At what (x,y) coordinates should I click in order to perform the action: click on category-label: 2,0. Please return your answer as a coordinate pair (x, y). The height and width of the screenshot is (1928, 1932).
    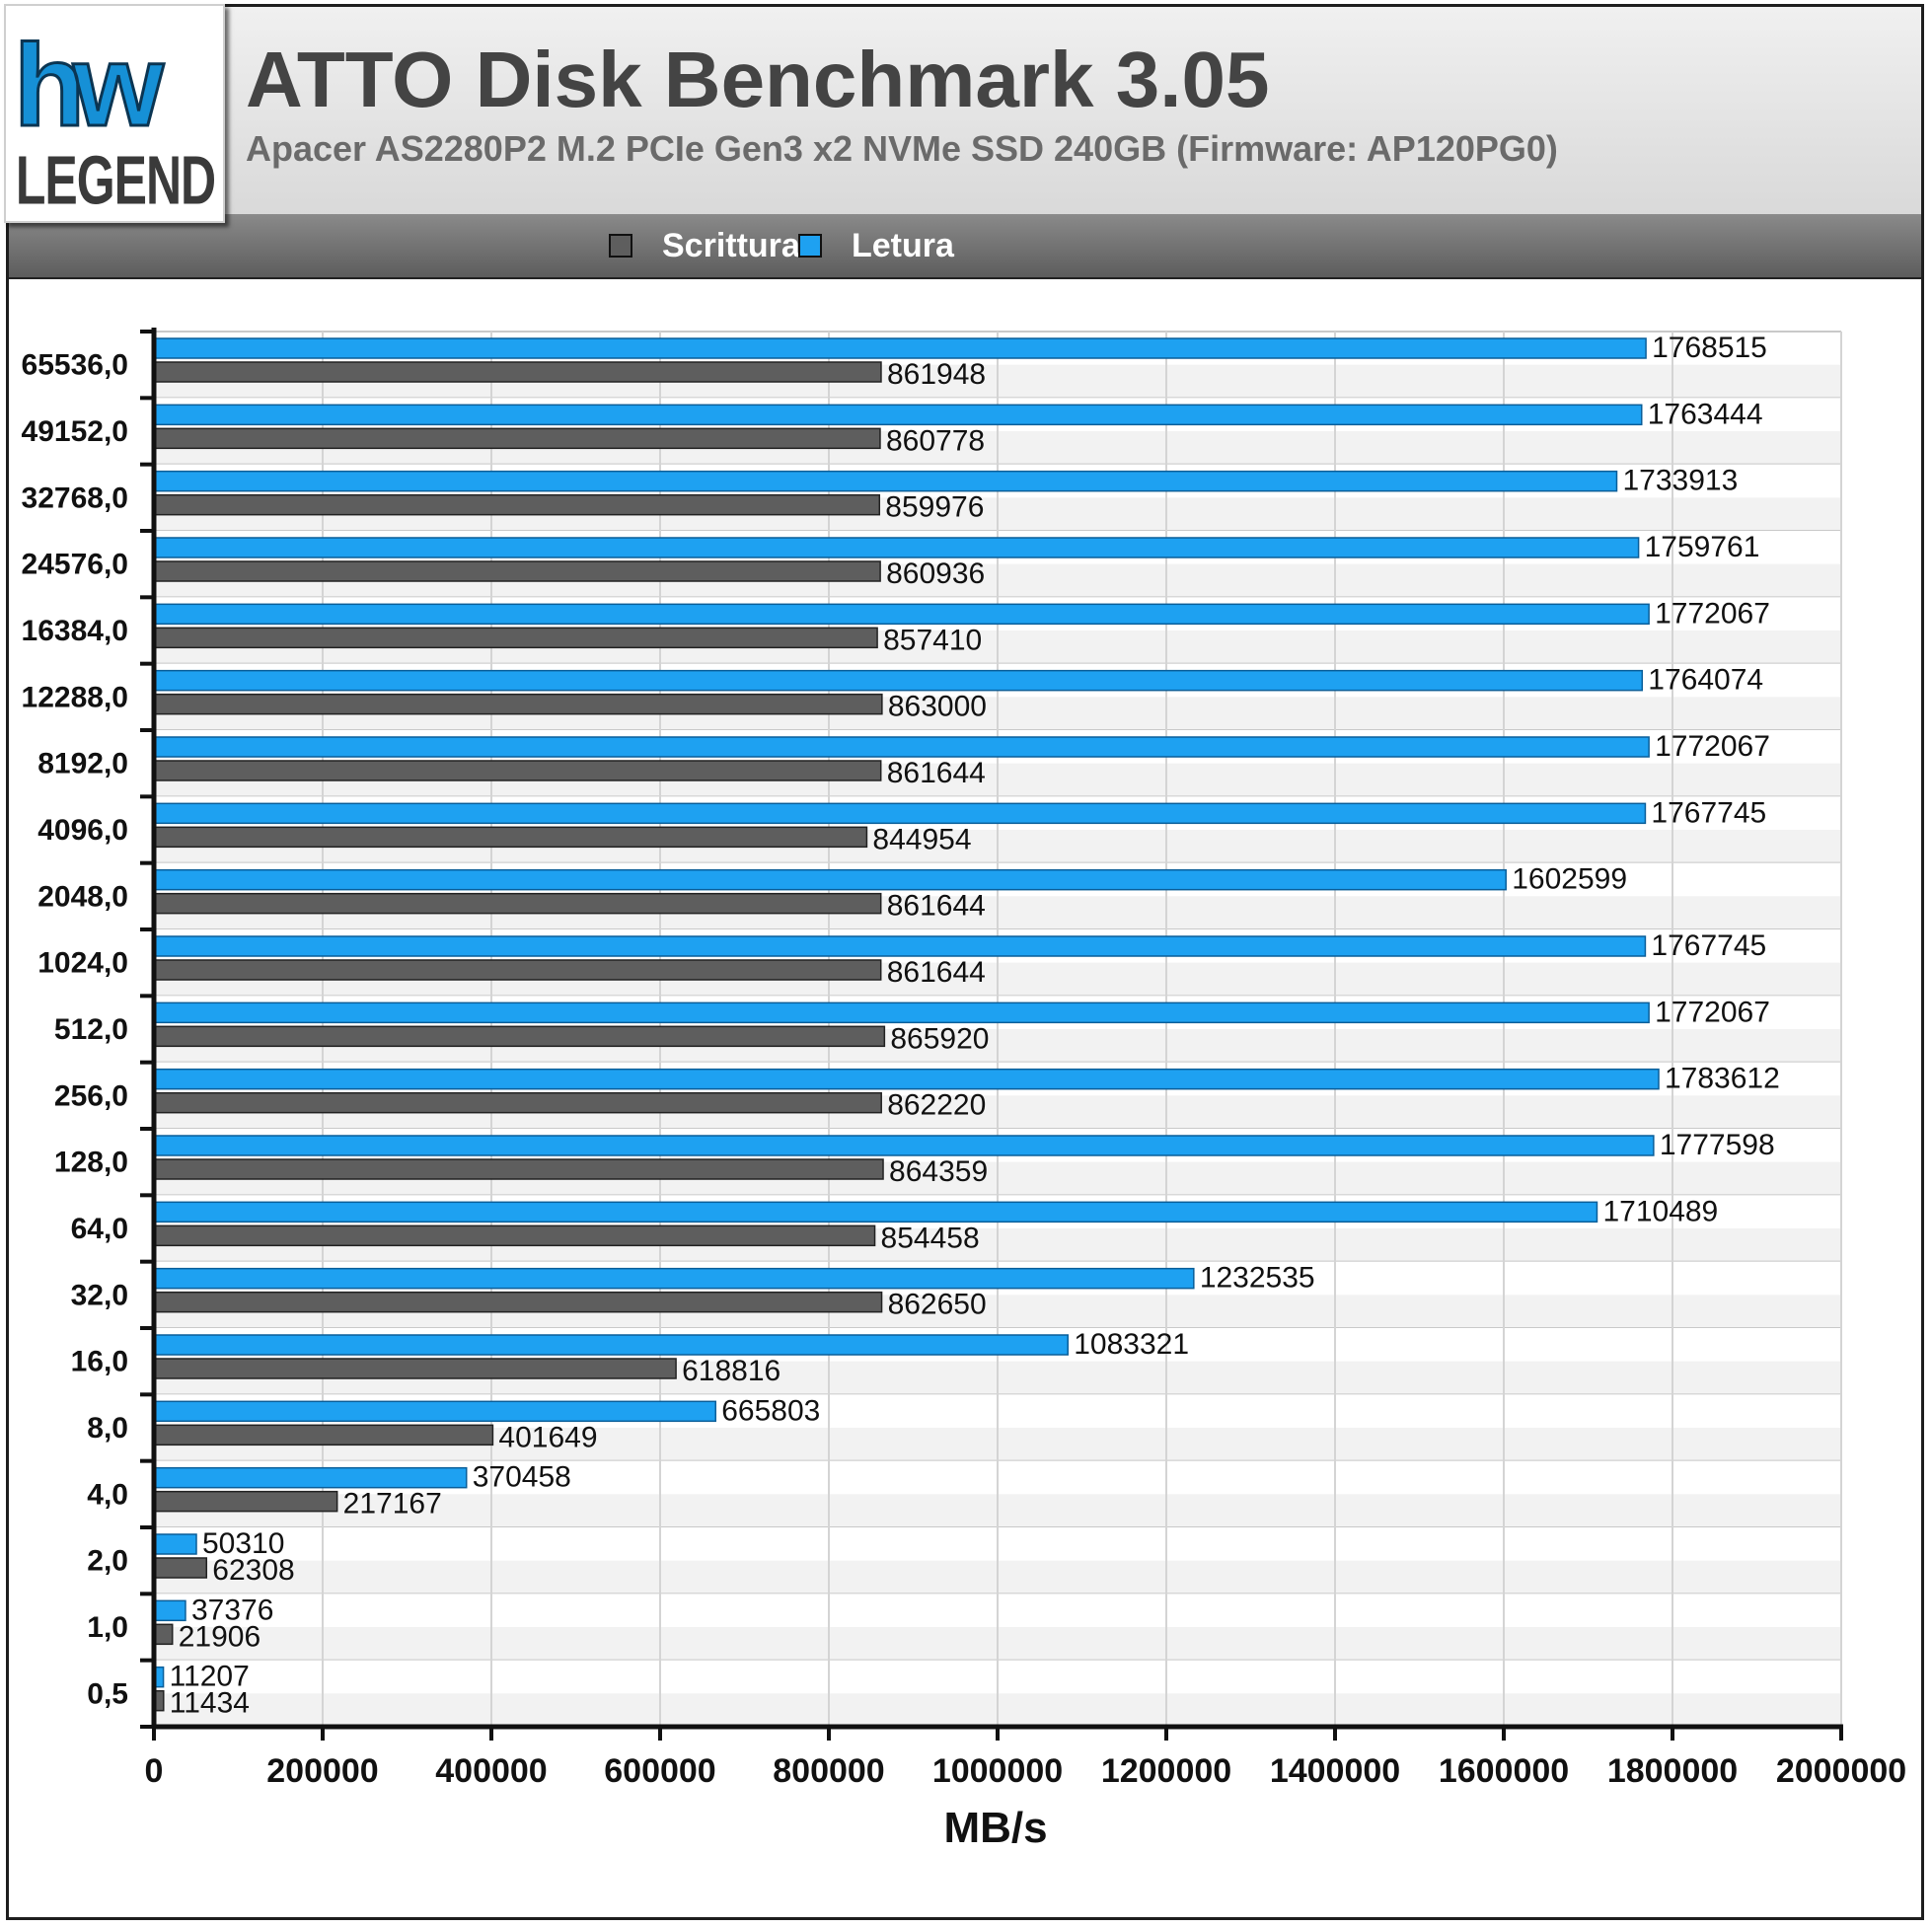
    Looking at the image, I should click on (107, 1561).